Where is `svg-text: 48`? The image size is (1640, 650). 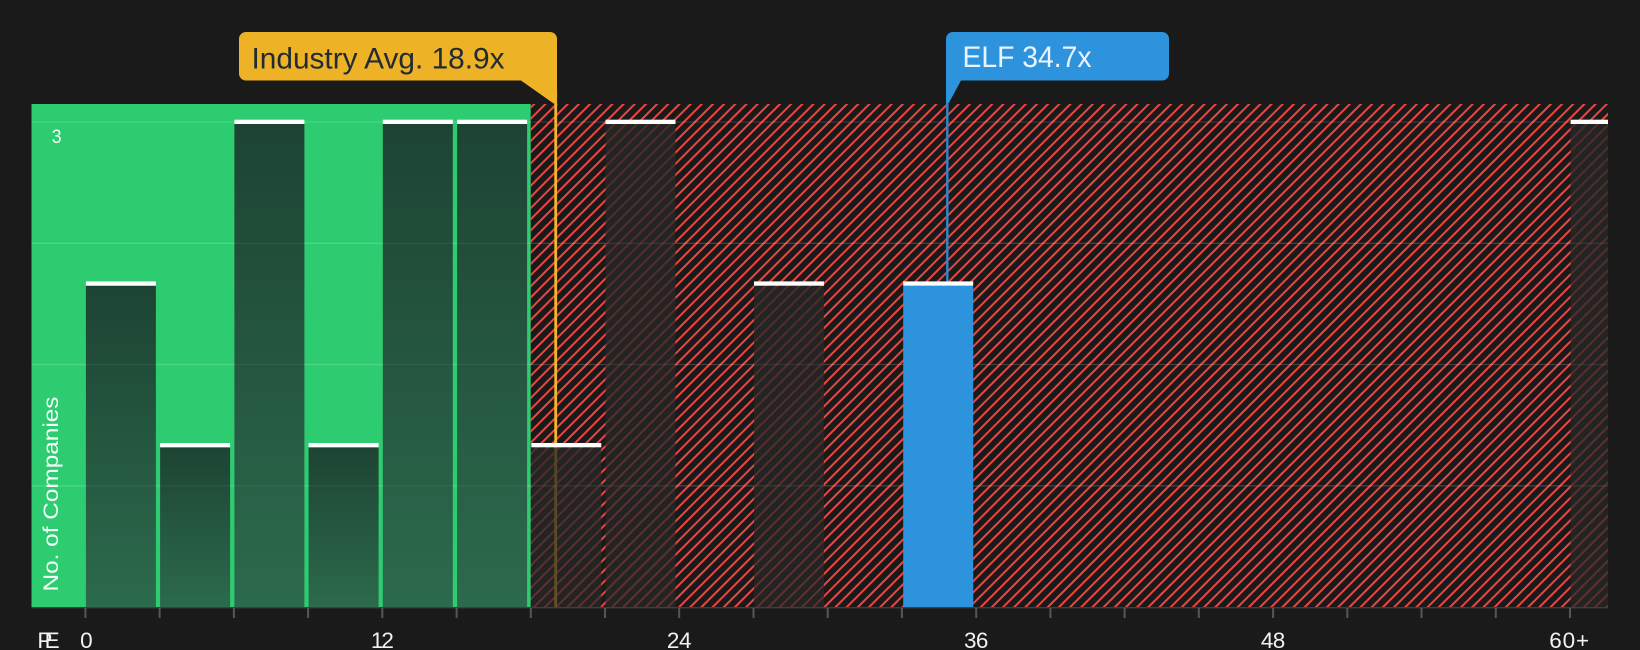
svg-text: 48 is located at coordinates (1273, 639).